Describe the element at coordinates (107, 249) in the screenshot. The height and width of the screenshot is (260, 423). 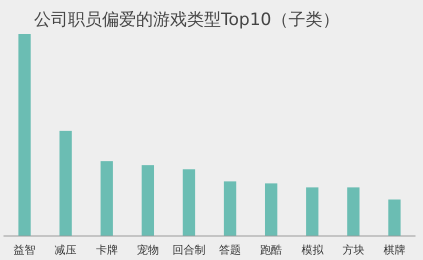
I see `x-tick-label: 卡牌` at that location.